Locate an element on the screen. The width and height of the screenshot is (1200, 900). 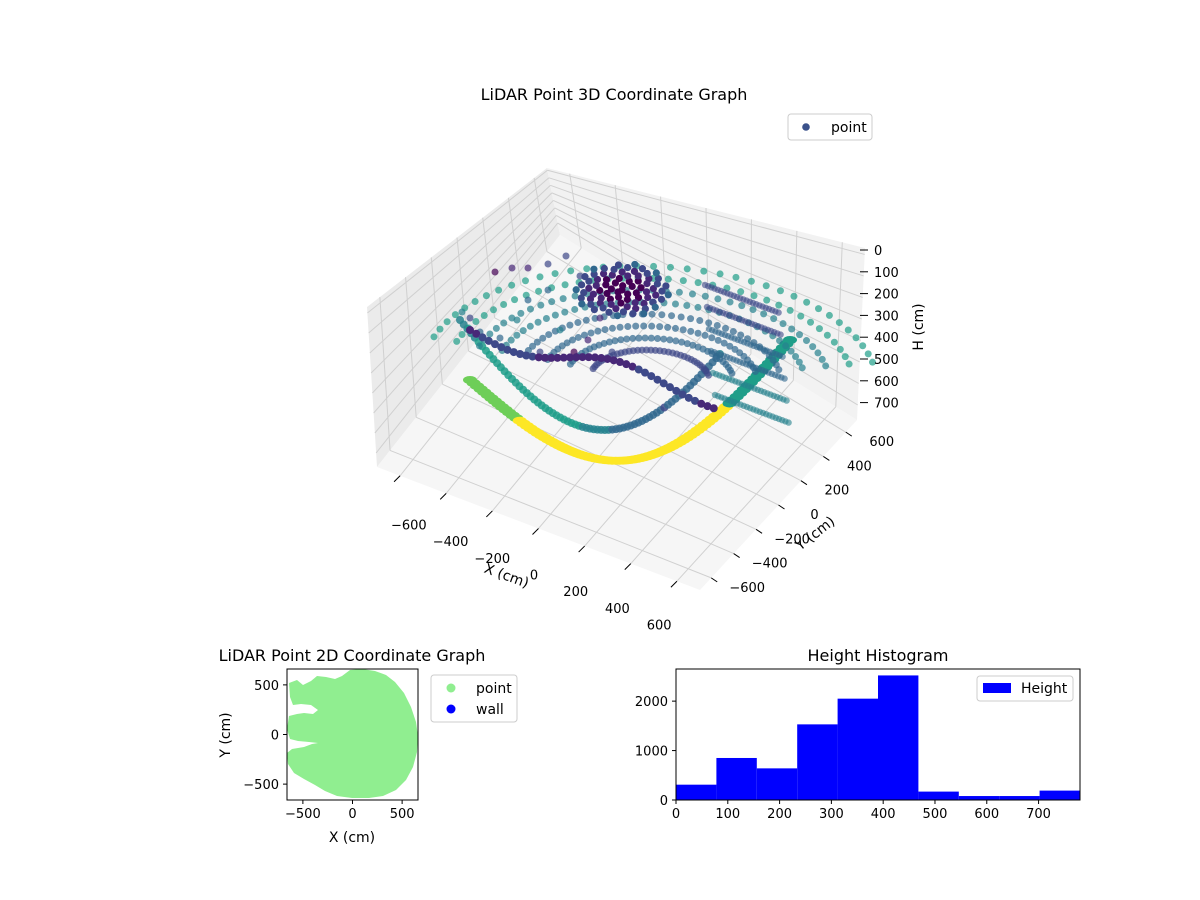
z-tick-label-3d: 100 is located at coordinates (886, 273).